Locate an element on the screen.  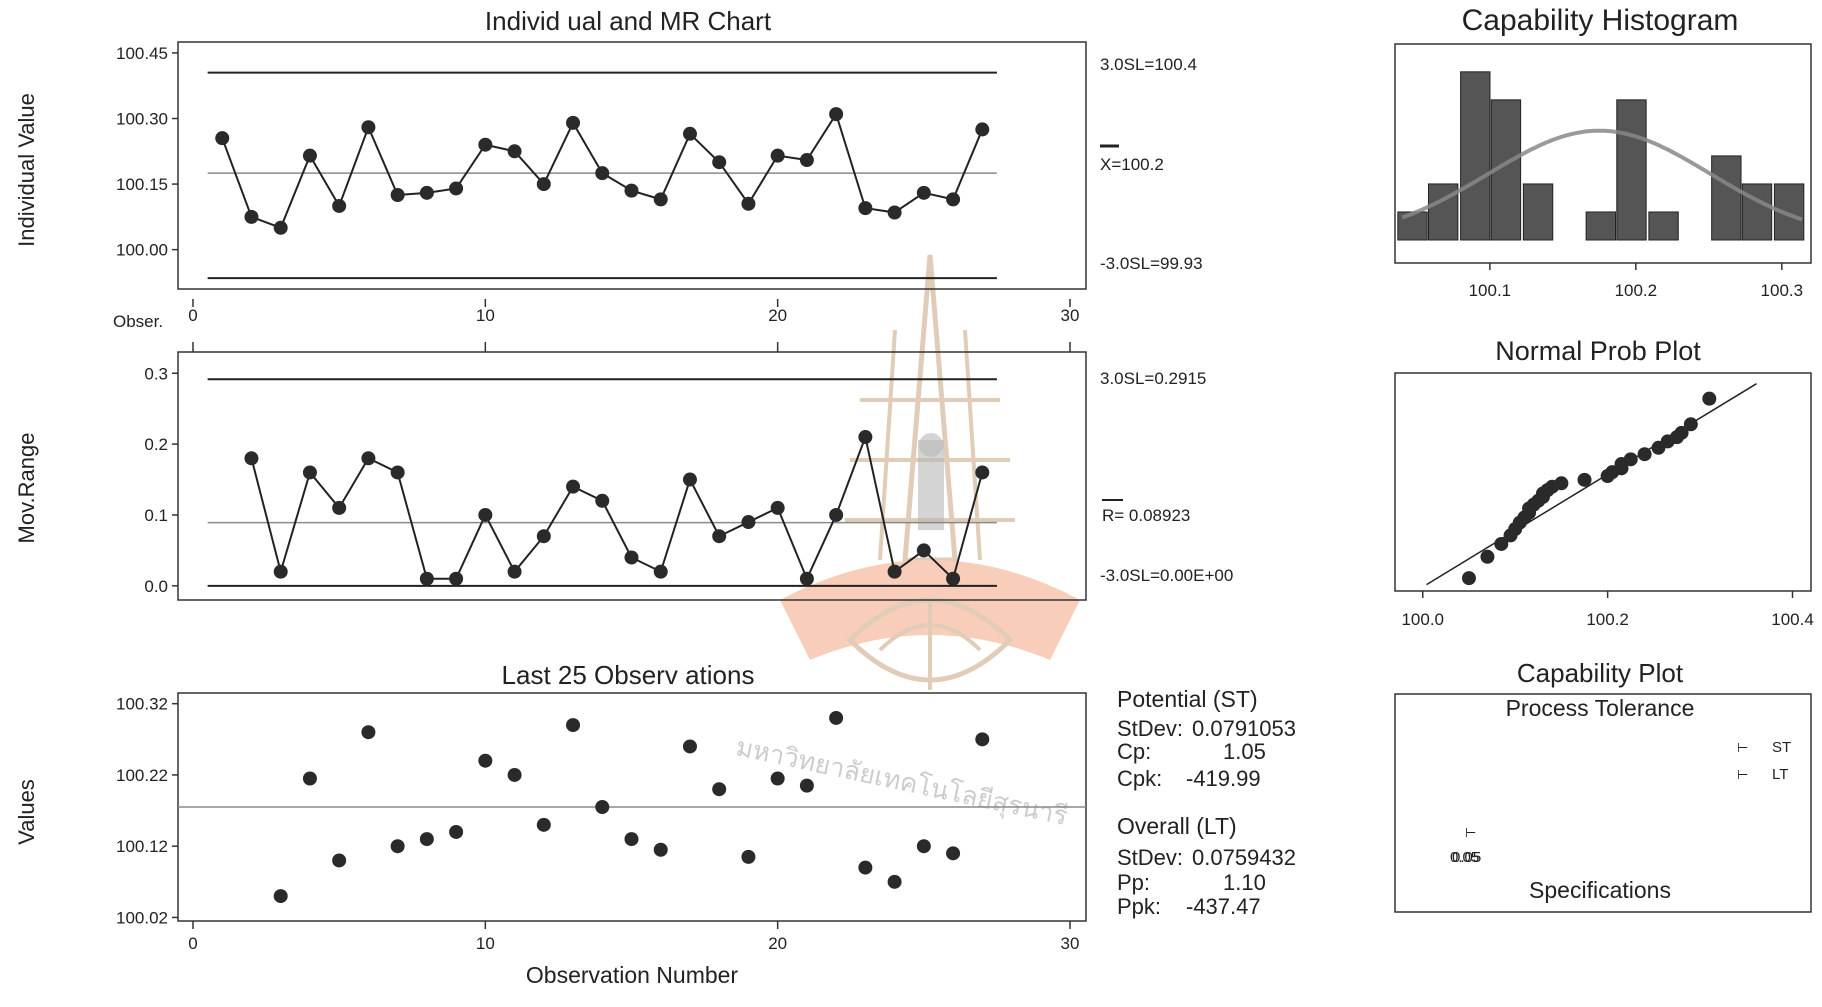
y-tick-label: 100.12 is located at coordinates (142, 846).